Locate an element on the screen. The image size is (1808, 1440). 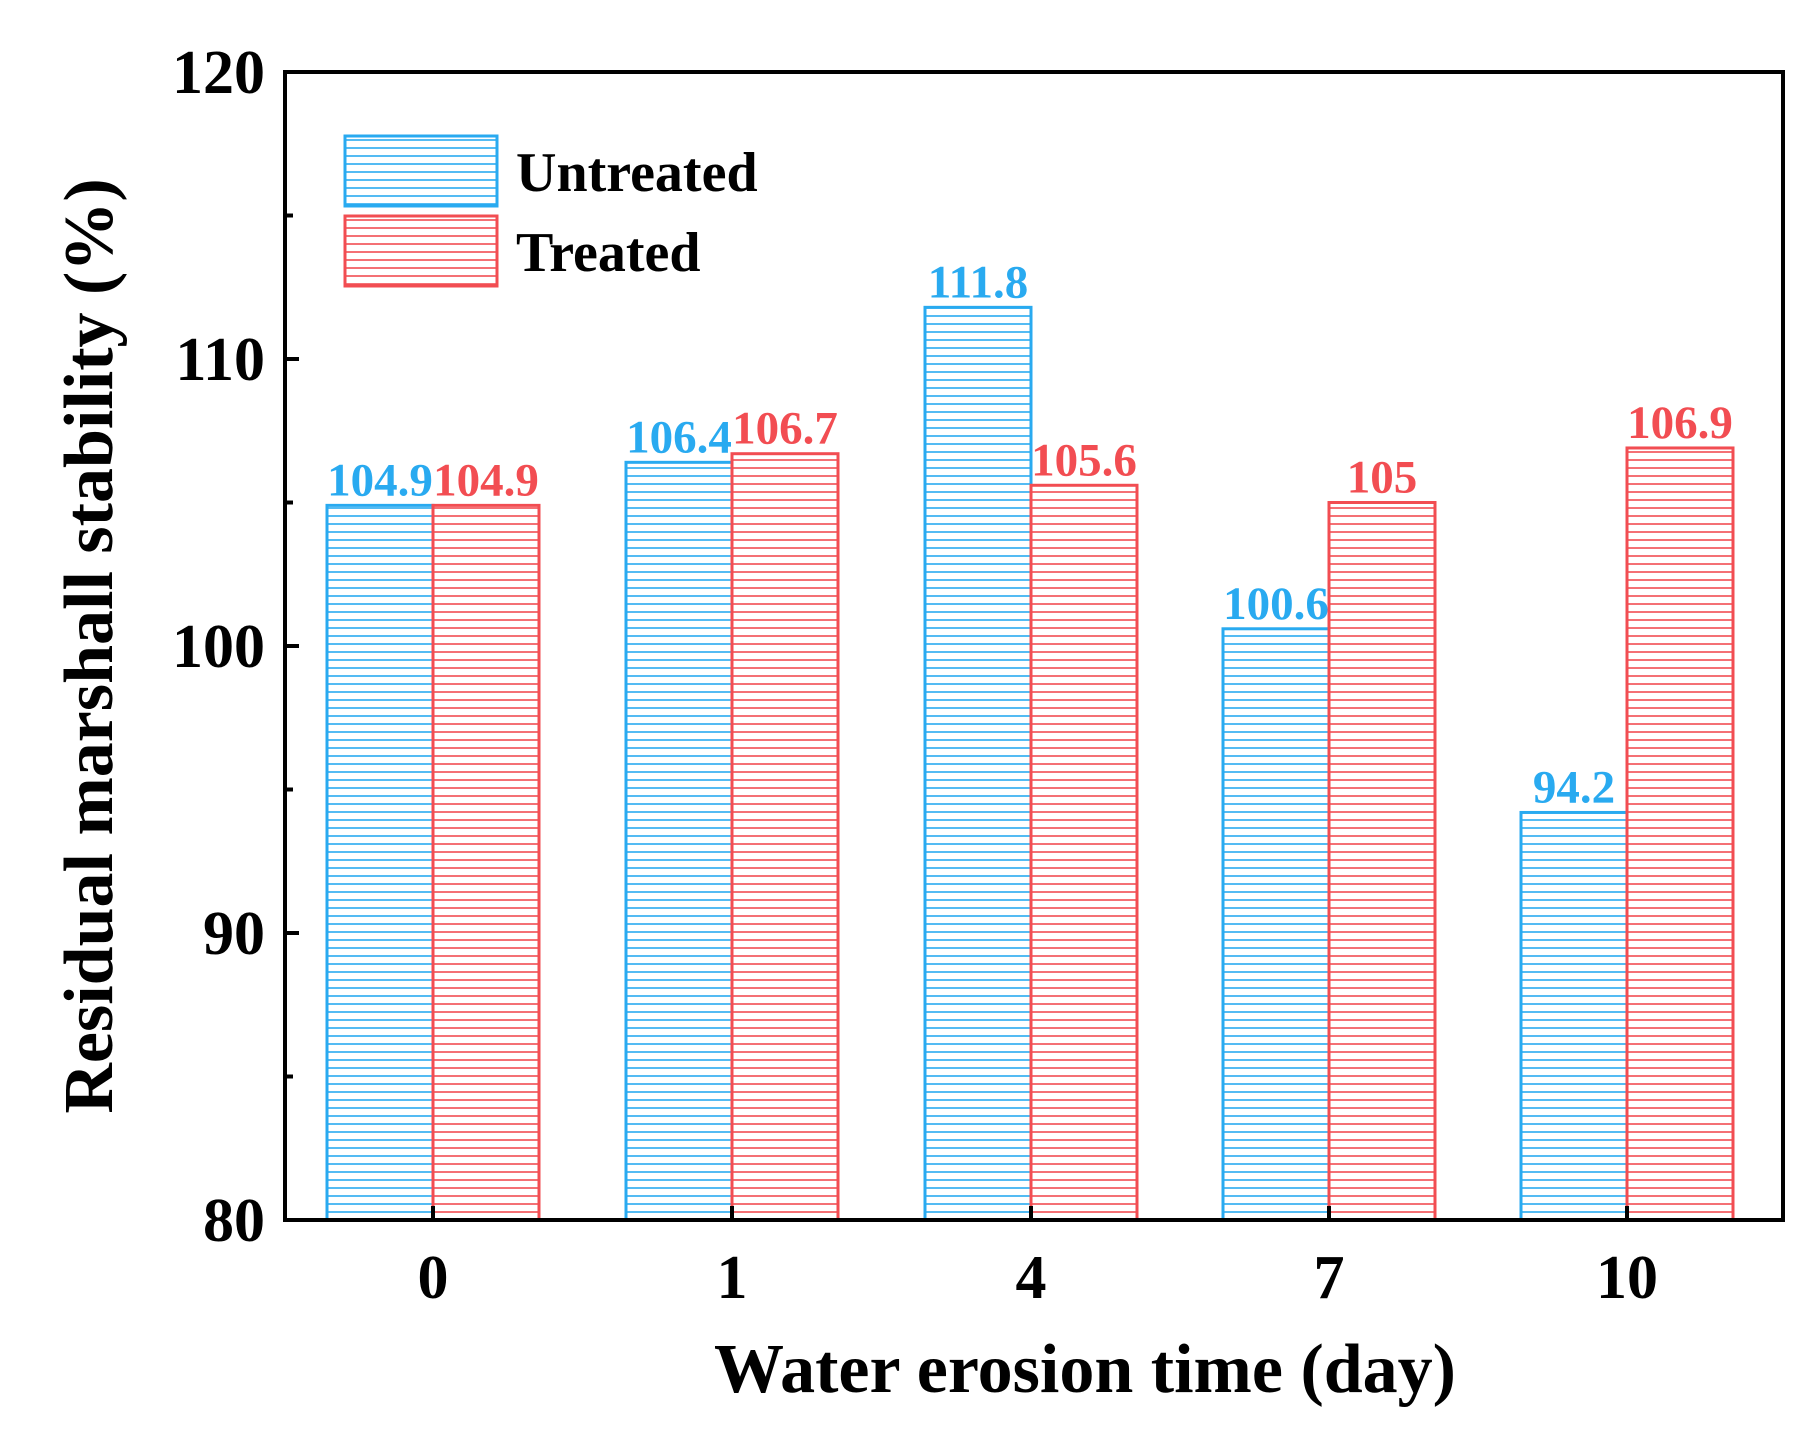
y-tick-label-100: 100 is located at coordinates (218, 647).